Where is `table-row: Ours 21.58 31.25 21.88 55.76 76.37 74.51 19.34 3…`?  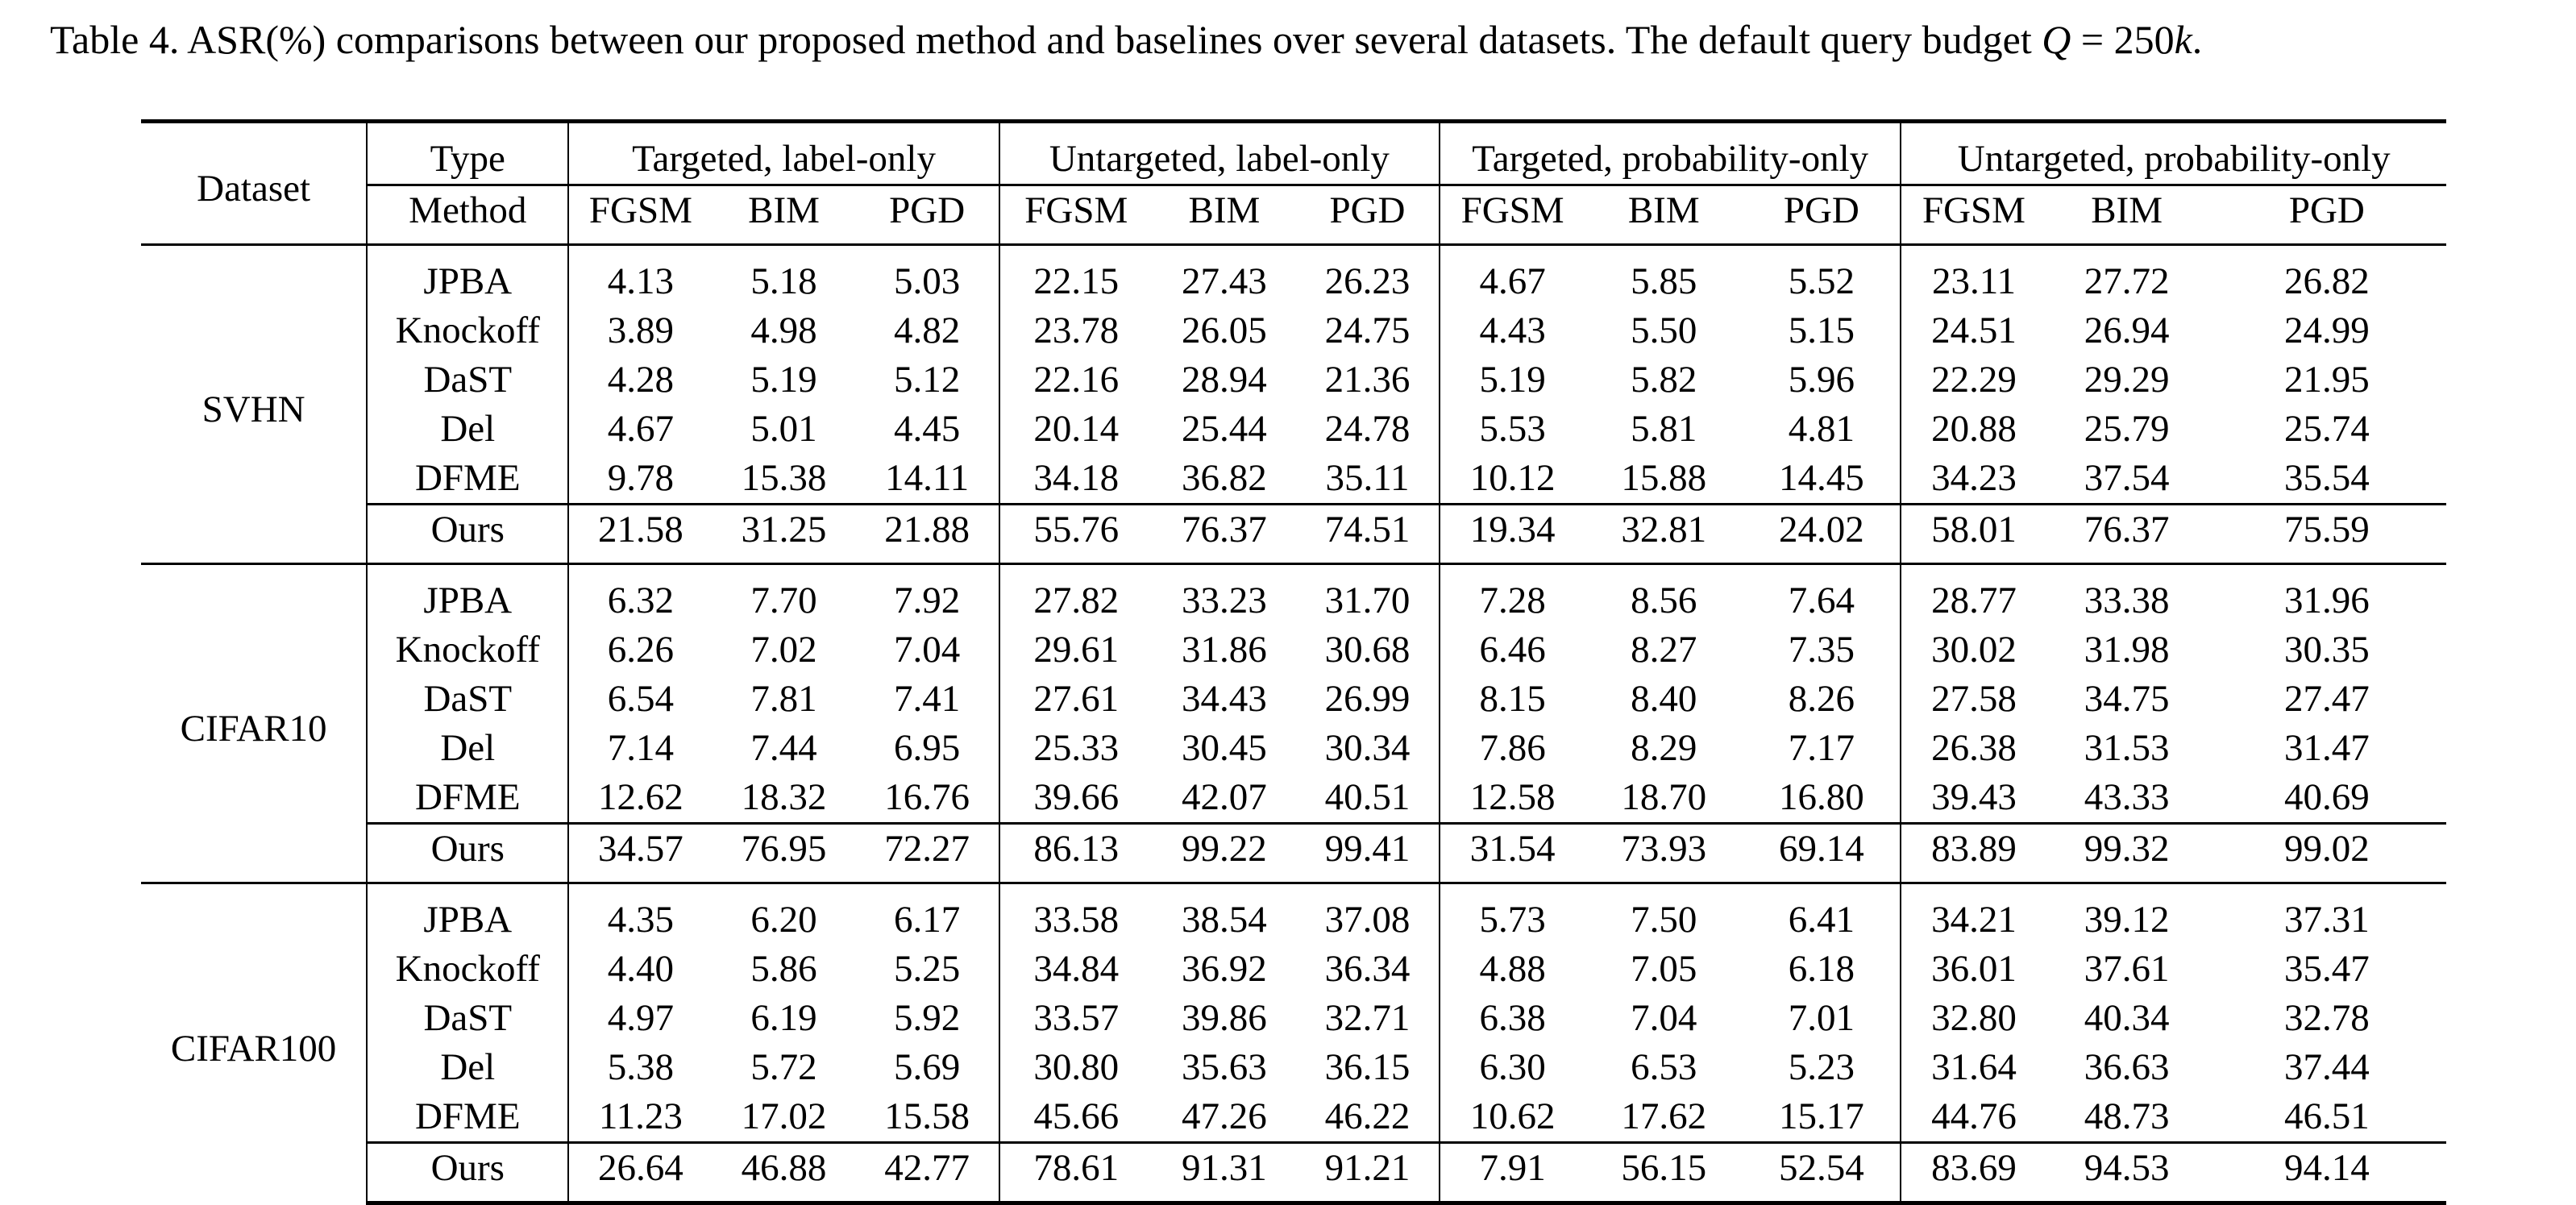 table-row: Ours 21.58 31.25 21.88 55.76 76.37 74.51 19.34 3… is located at coordinates (1293, 533).